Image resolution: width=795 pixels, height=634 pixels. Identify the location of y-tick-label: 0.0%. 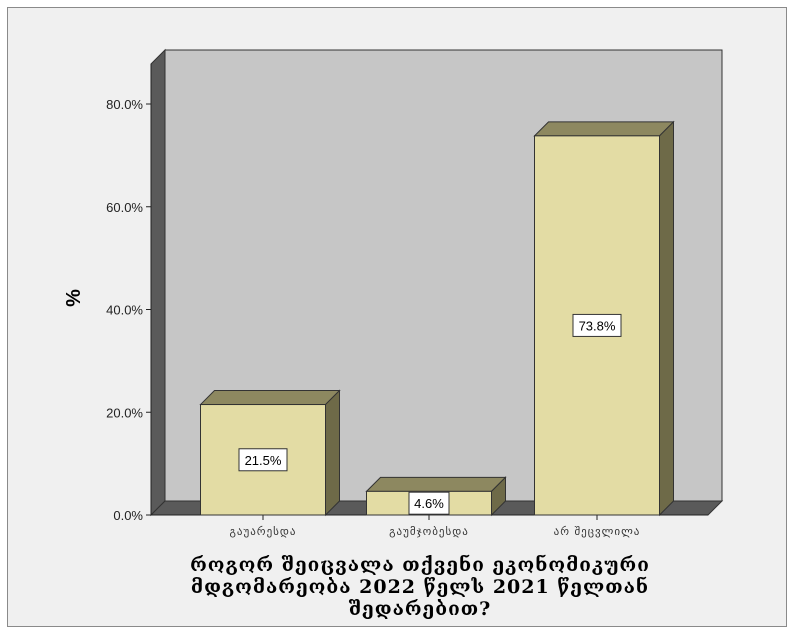
(128, 515).